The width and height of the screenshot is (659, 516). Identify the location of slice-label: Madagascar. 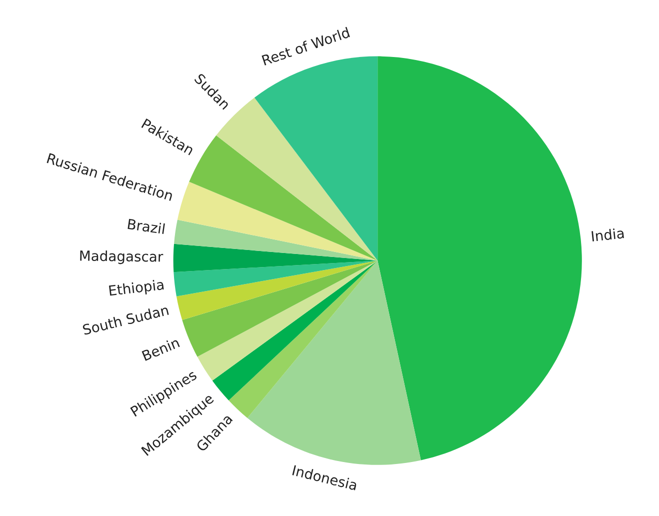
(122, 257).